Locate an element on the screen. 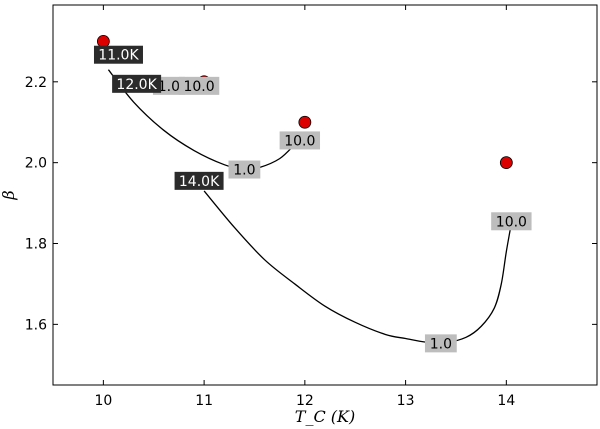  curve-12-0k is located at coordinates (201, 120).